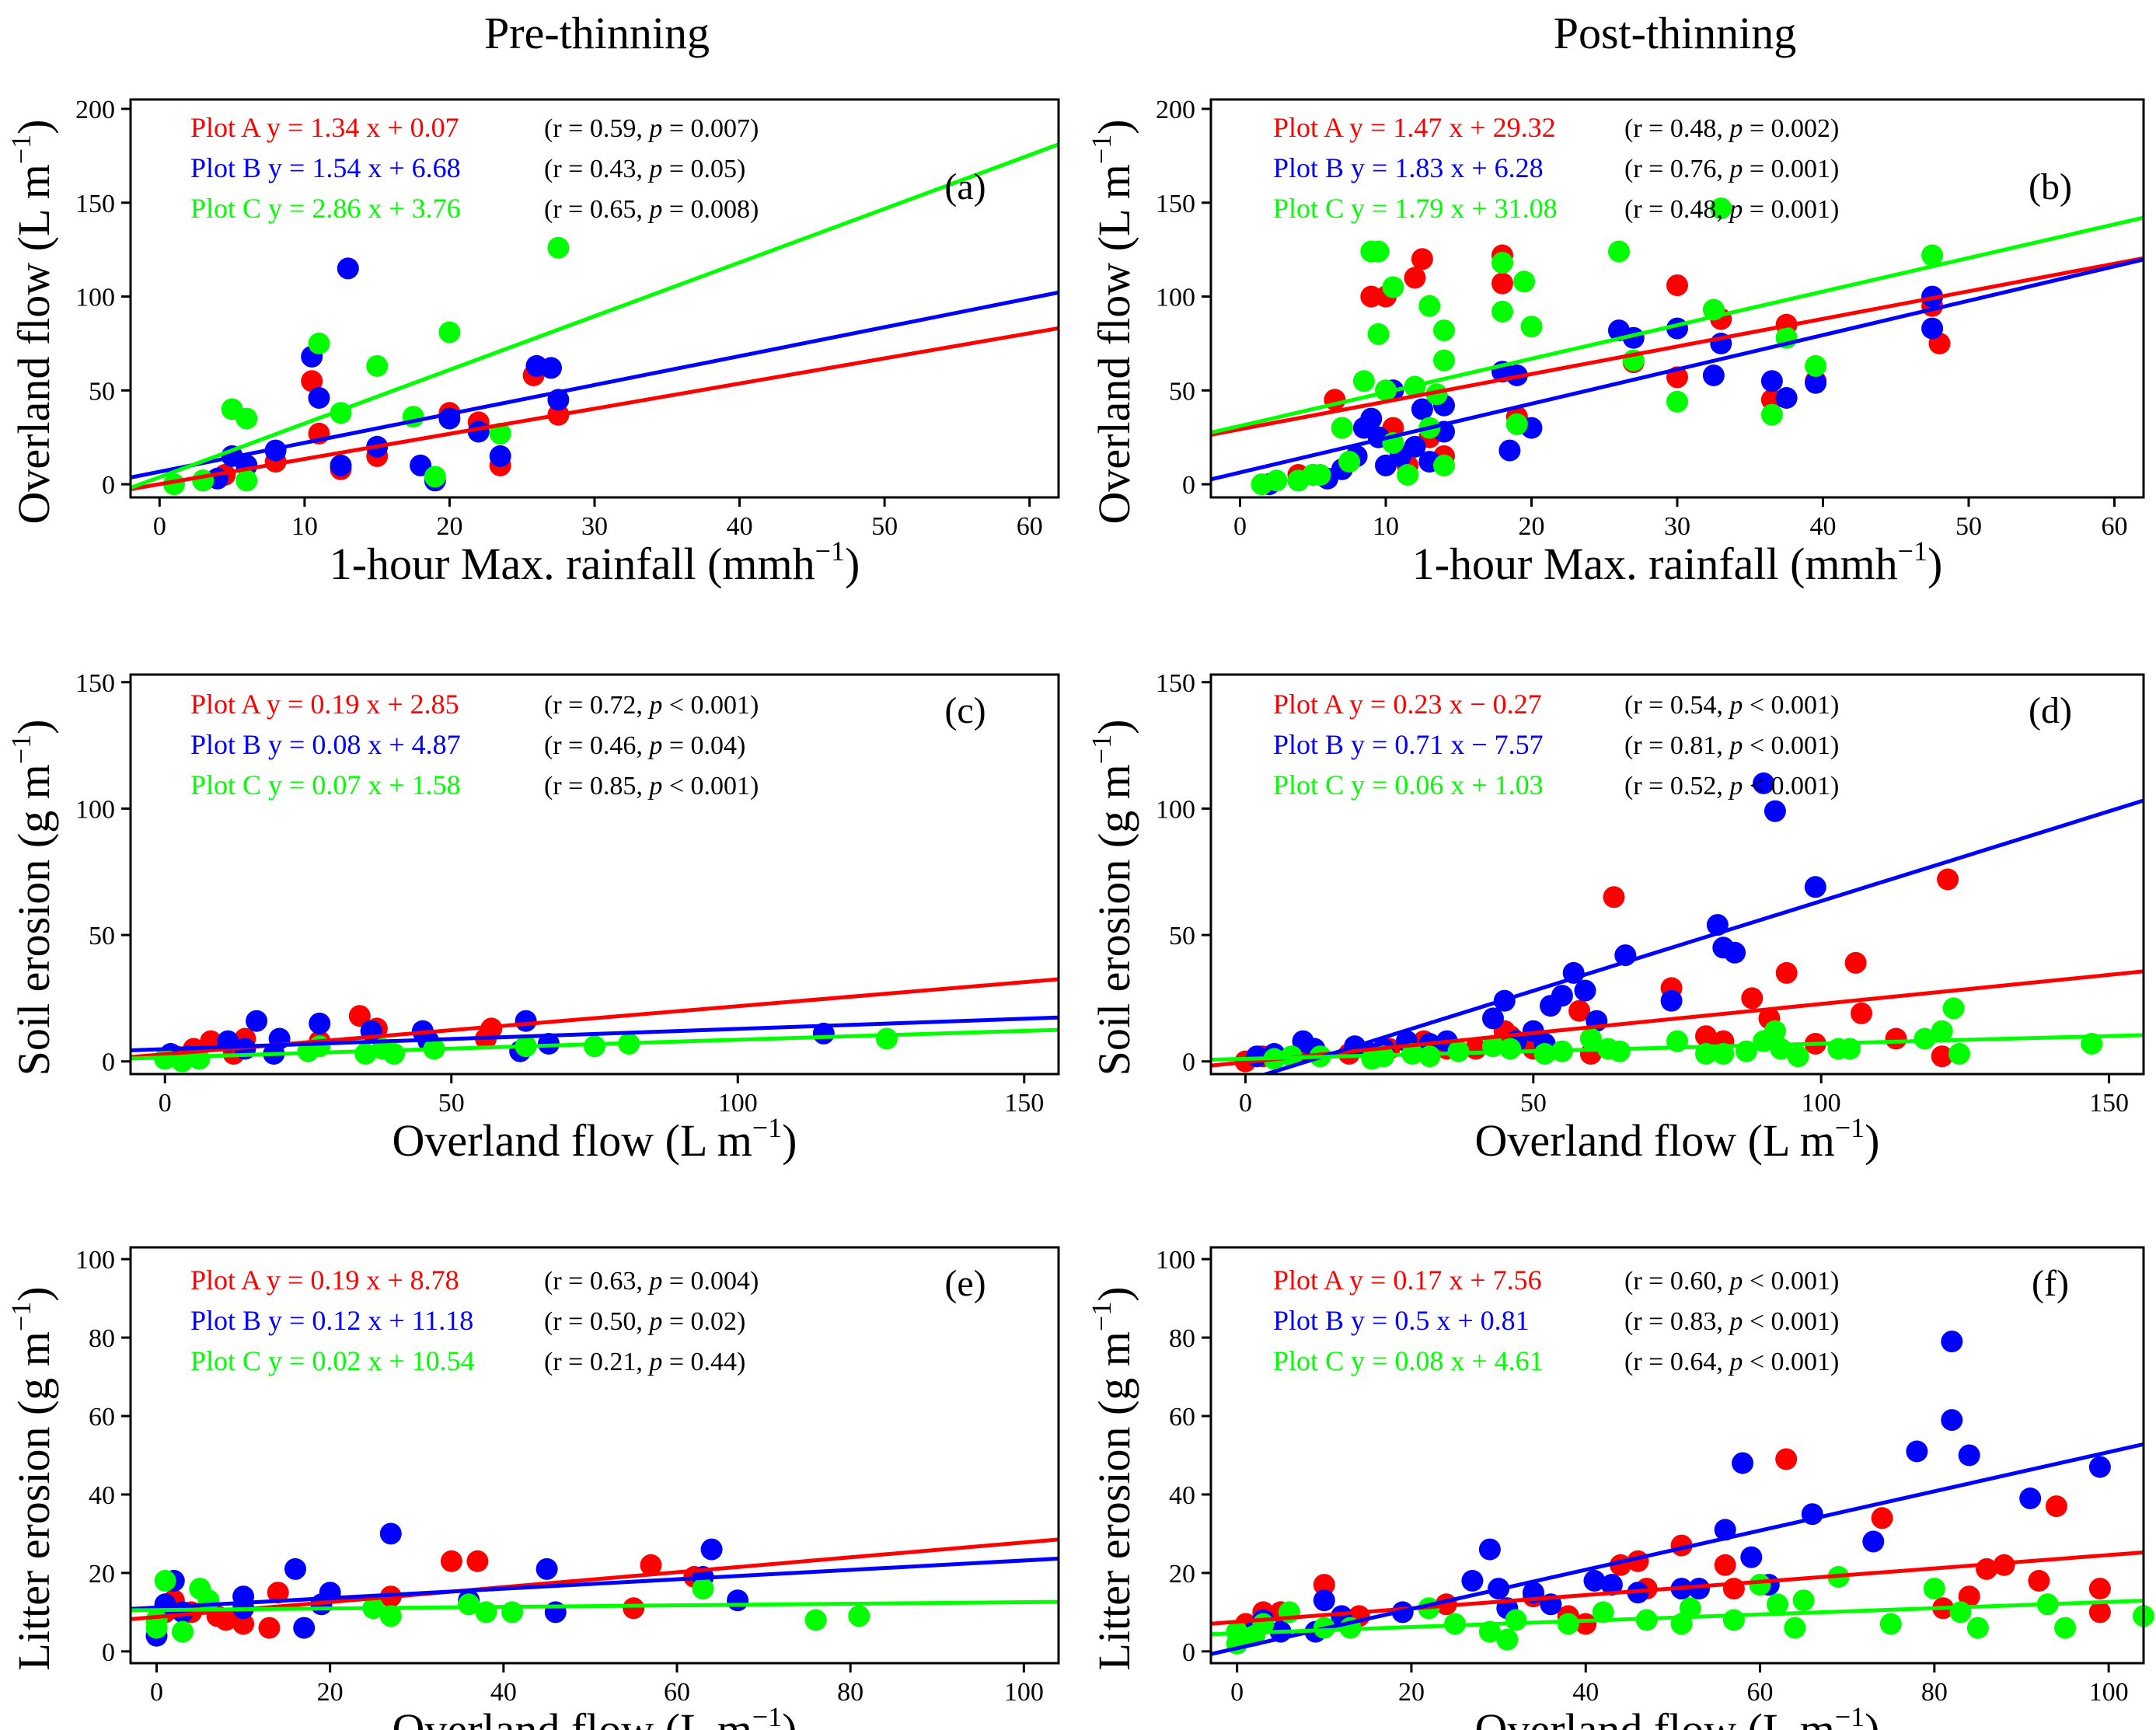 Image resolution: width=2156 pixels, height=1730 pixels. What do you see at coordinates (1676, 786) in the screenshot?
I see `stat-r: (r = 0.52,` at bounding box center [1676, 786].